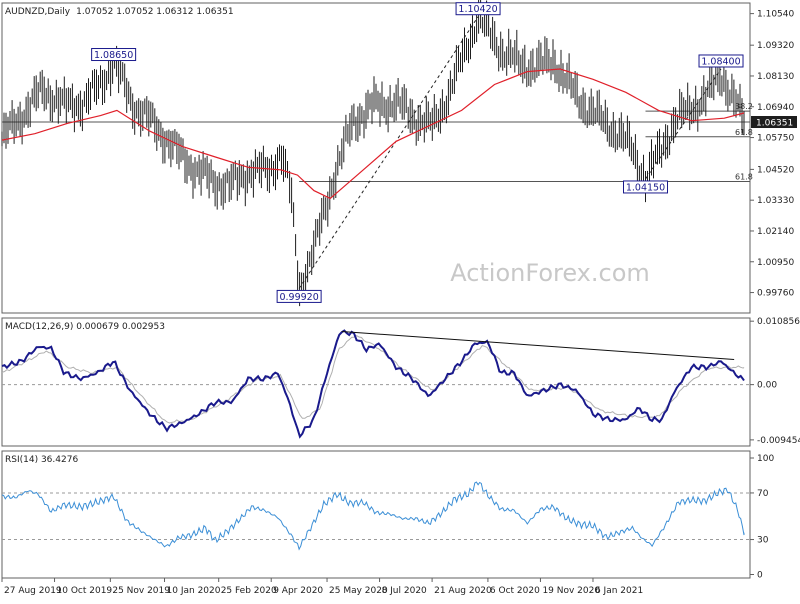  What do you see at coordinates (550, 273) in the screenshot?
I see `watermark: ActionForex.com` at bounding box center [550, 273].